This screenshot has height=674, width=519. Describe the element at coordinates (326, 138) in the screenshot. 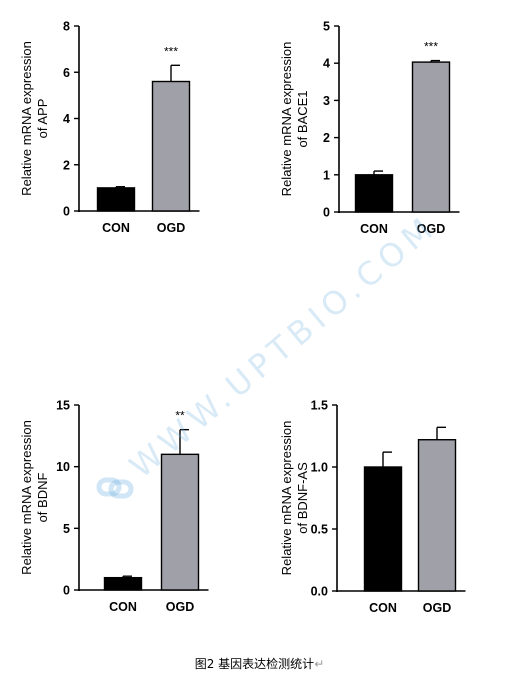

I see `chart-2-y-tick-label: 2` at that location.